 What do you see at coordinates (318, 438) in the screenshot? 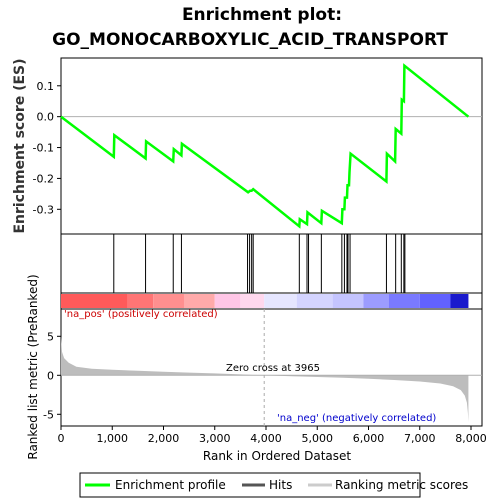
I see `x-tick-label: 5,000` at bounding box center [318, 438].